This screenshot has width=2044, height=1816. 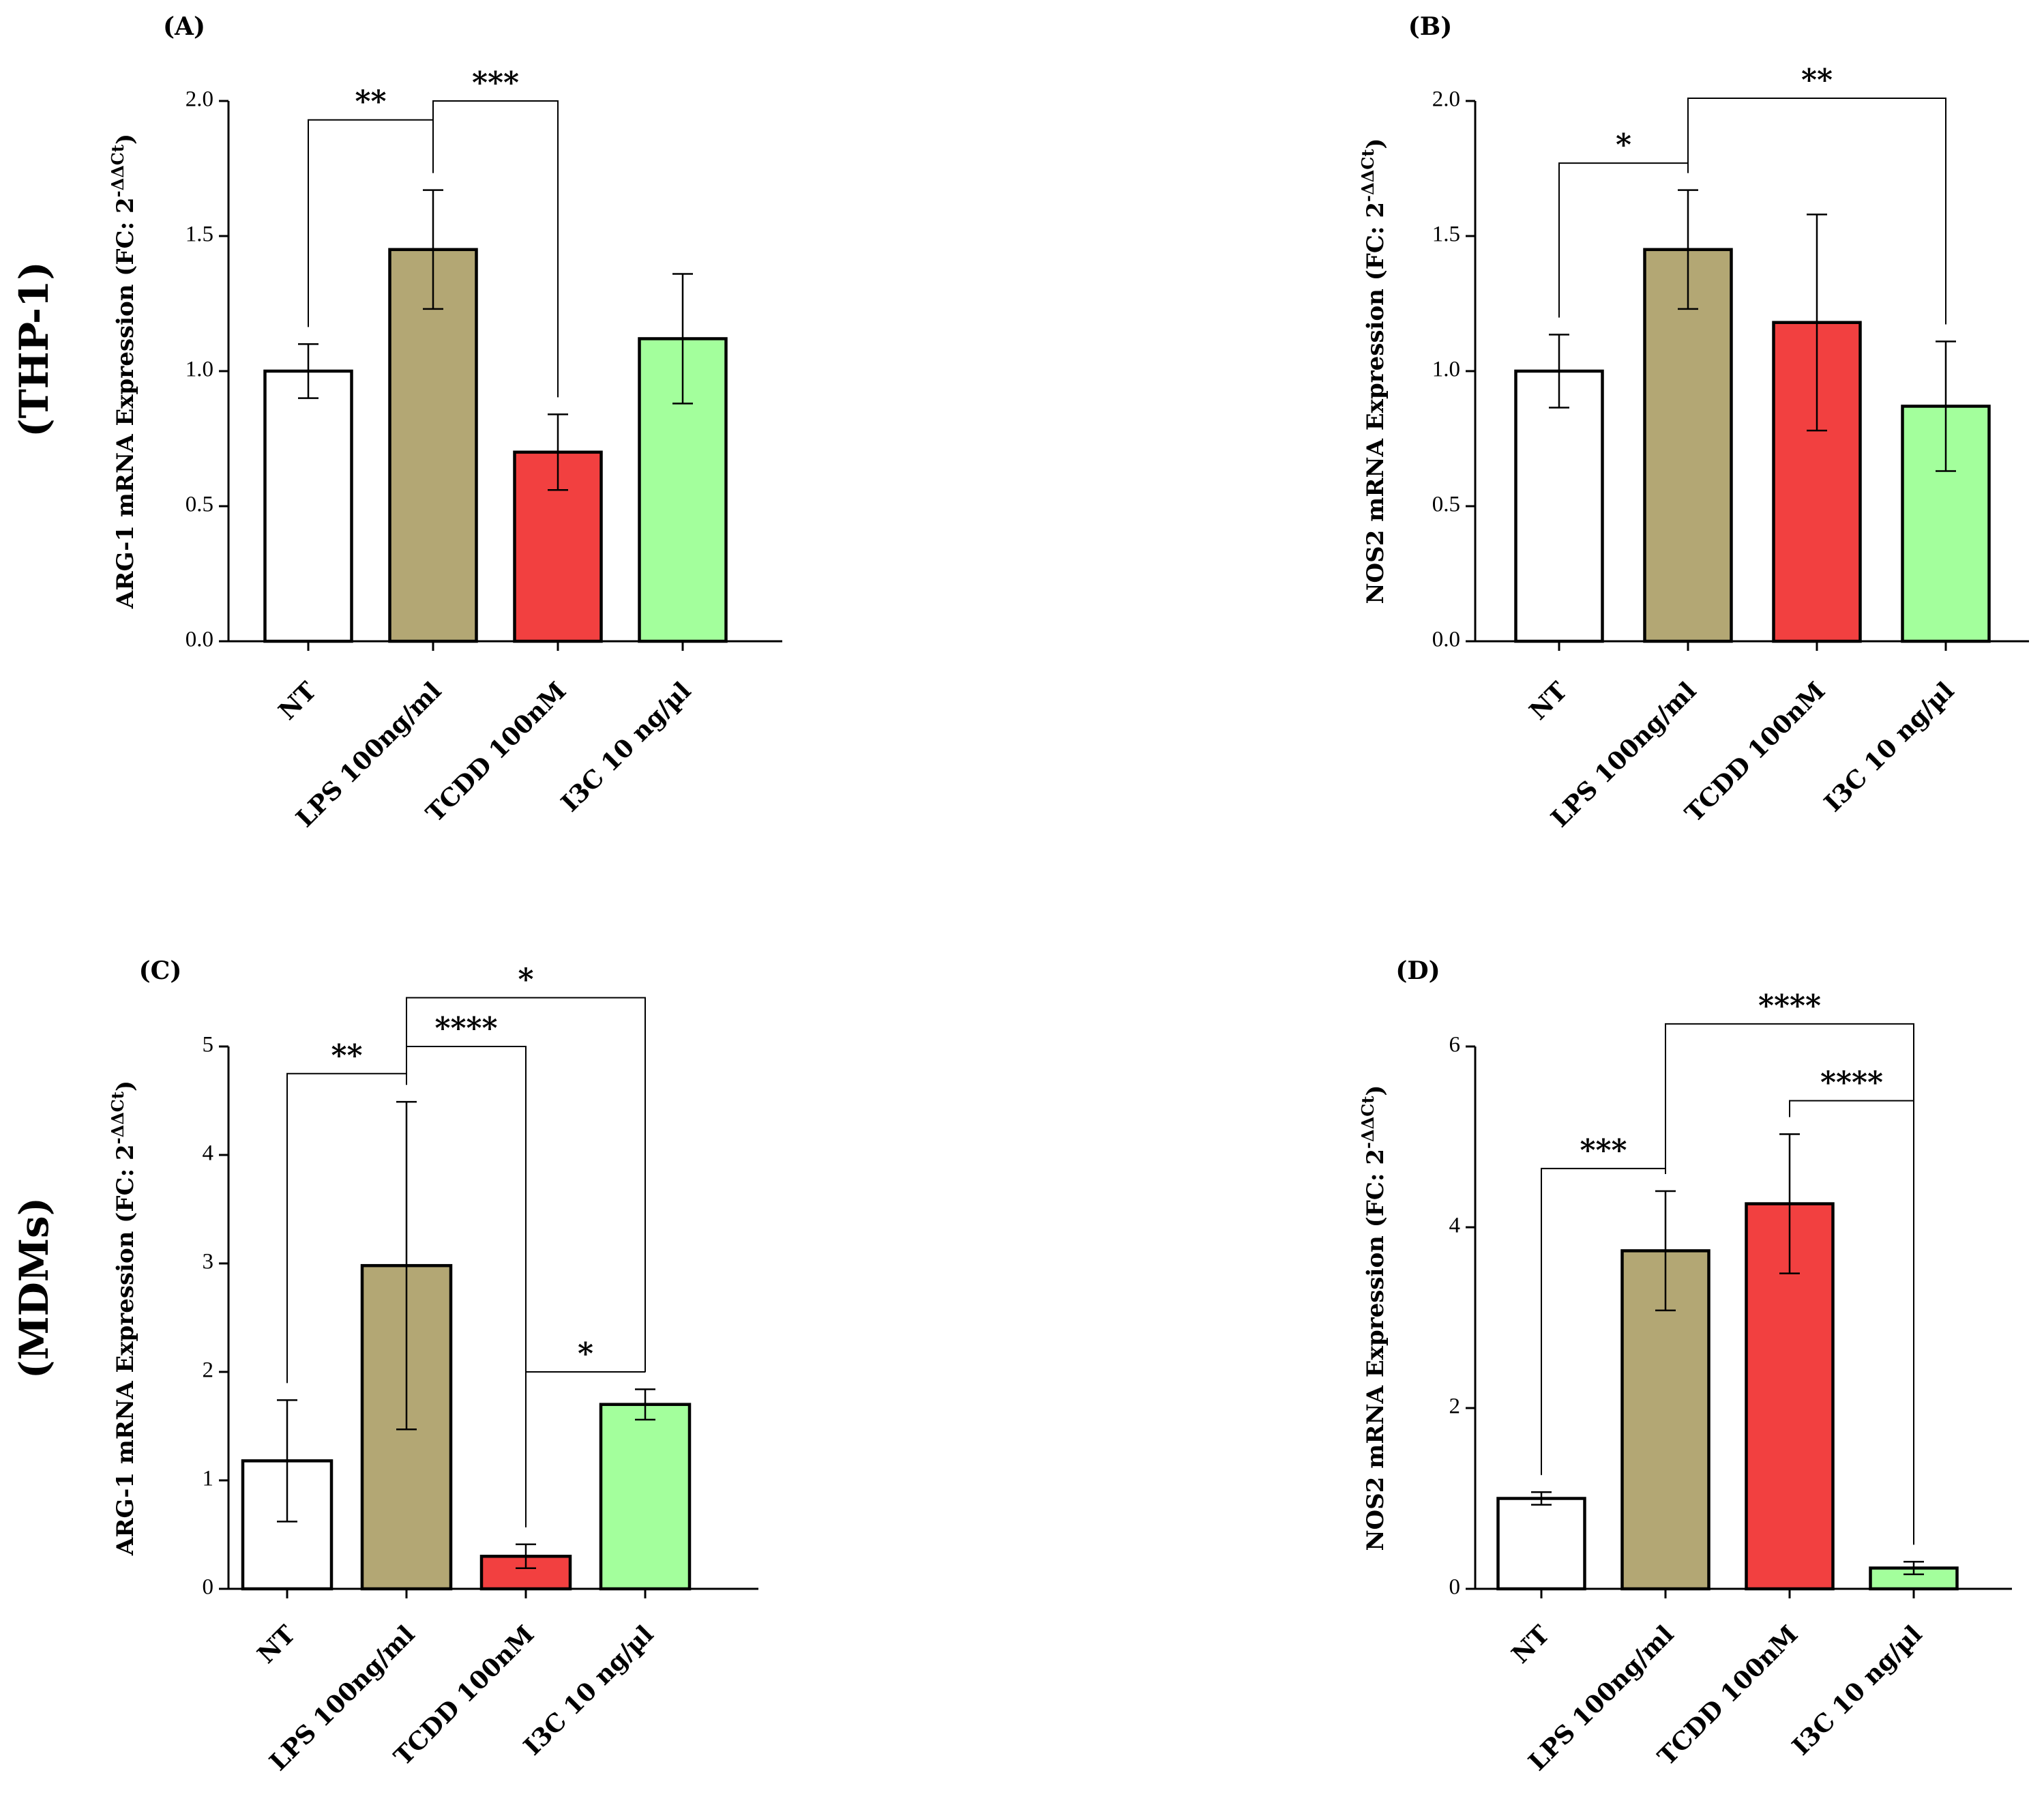 I want to click on panel-d-y-tick-label: 6, so click(x=1455, y=1045).